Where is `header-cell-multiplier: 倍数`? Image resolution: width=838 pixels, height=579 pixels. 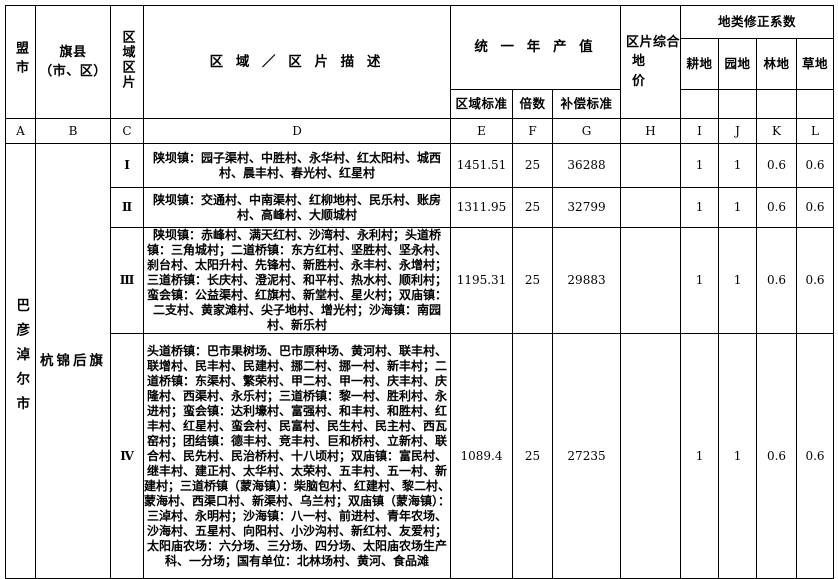
header-cell-multiplier: 倍数 is located at coordinates (532, 104).